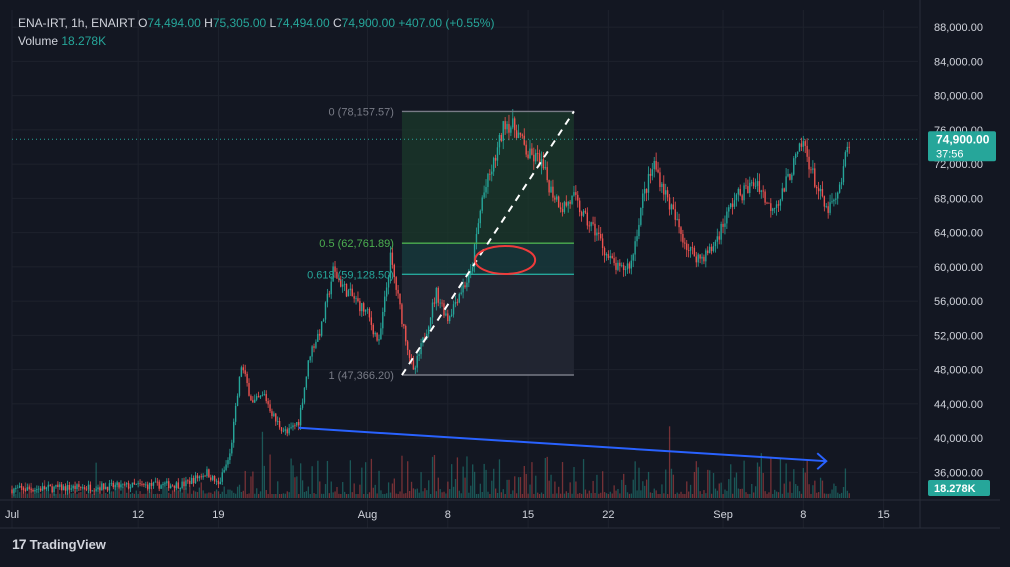 Image resolution: width=1010 pixels, height=567 pixels. What do you see at coordinates (723, 515) in the screenshot?
I see `time-tick-label: Sep` at bounding box center [723, 515].